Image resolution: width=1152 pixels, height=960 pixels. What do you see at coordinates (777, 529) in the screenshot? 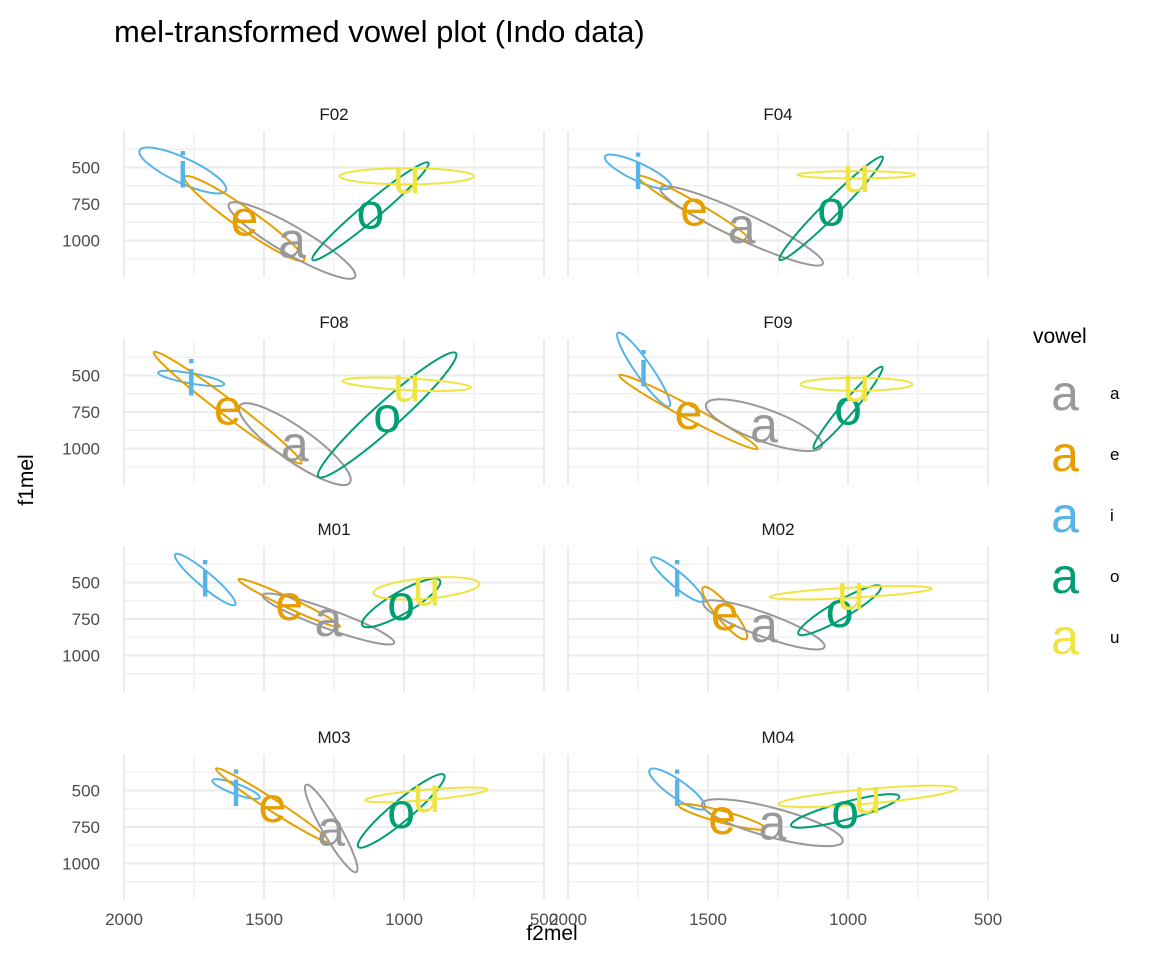
I see `panel-strip-label: M02` at bounding box center [777, 529].